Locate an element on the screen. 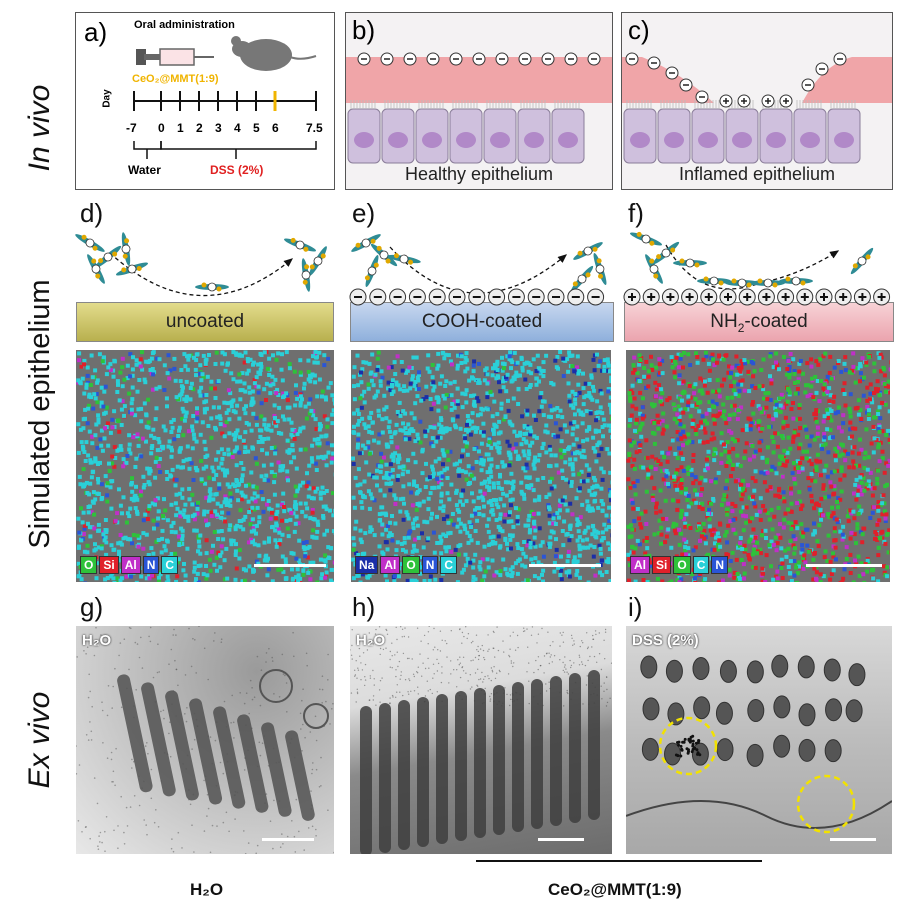  element-legend: O Si Al N C is located at coordinates (130, 565).